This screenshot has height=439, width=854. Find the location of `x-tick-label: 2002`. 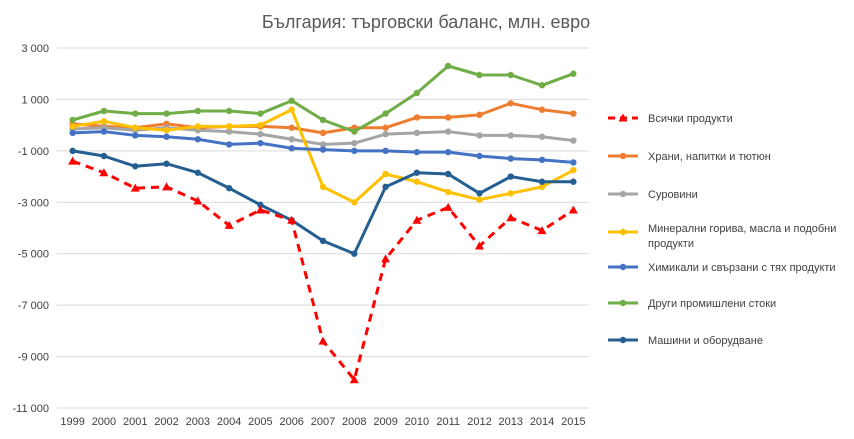

x-tick-label: 2002 is located at coordinates (166, 422).